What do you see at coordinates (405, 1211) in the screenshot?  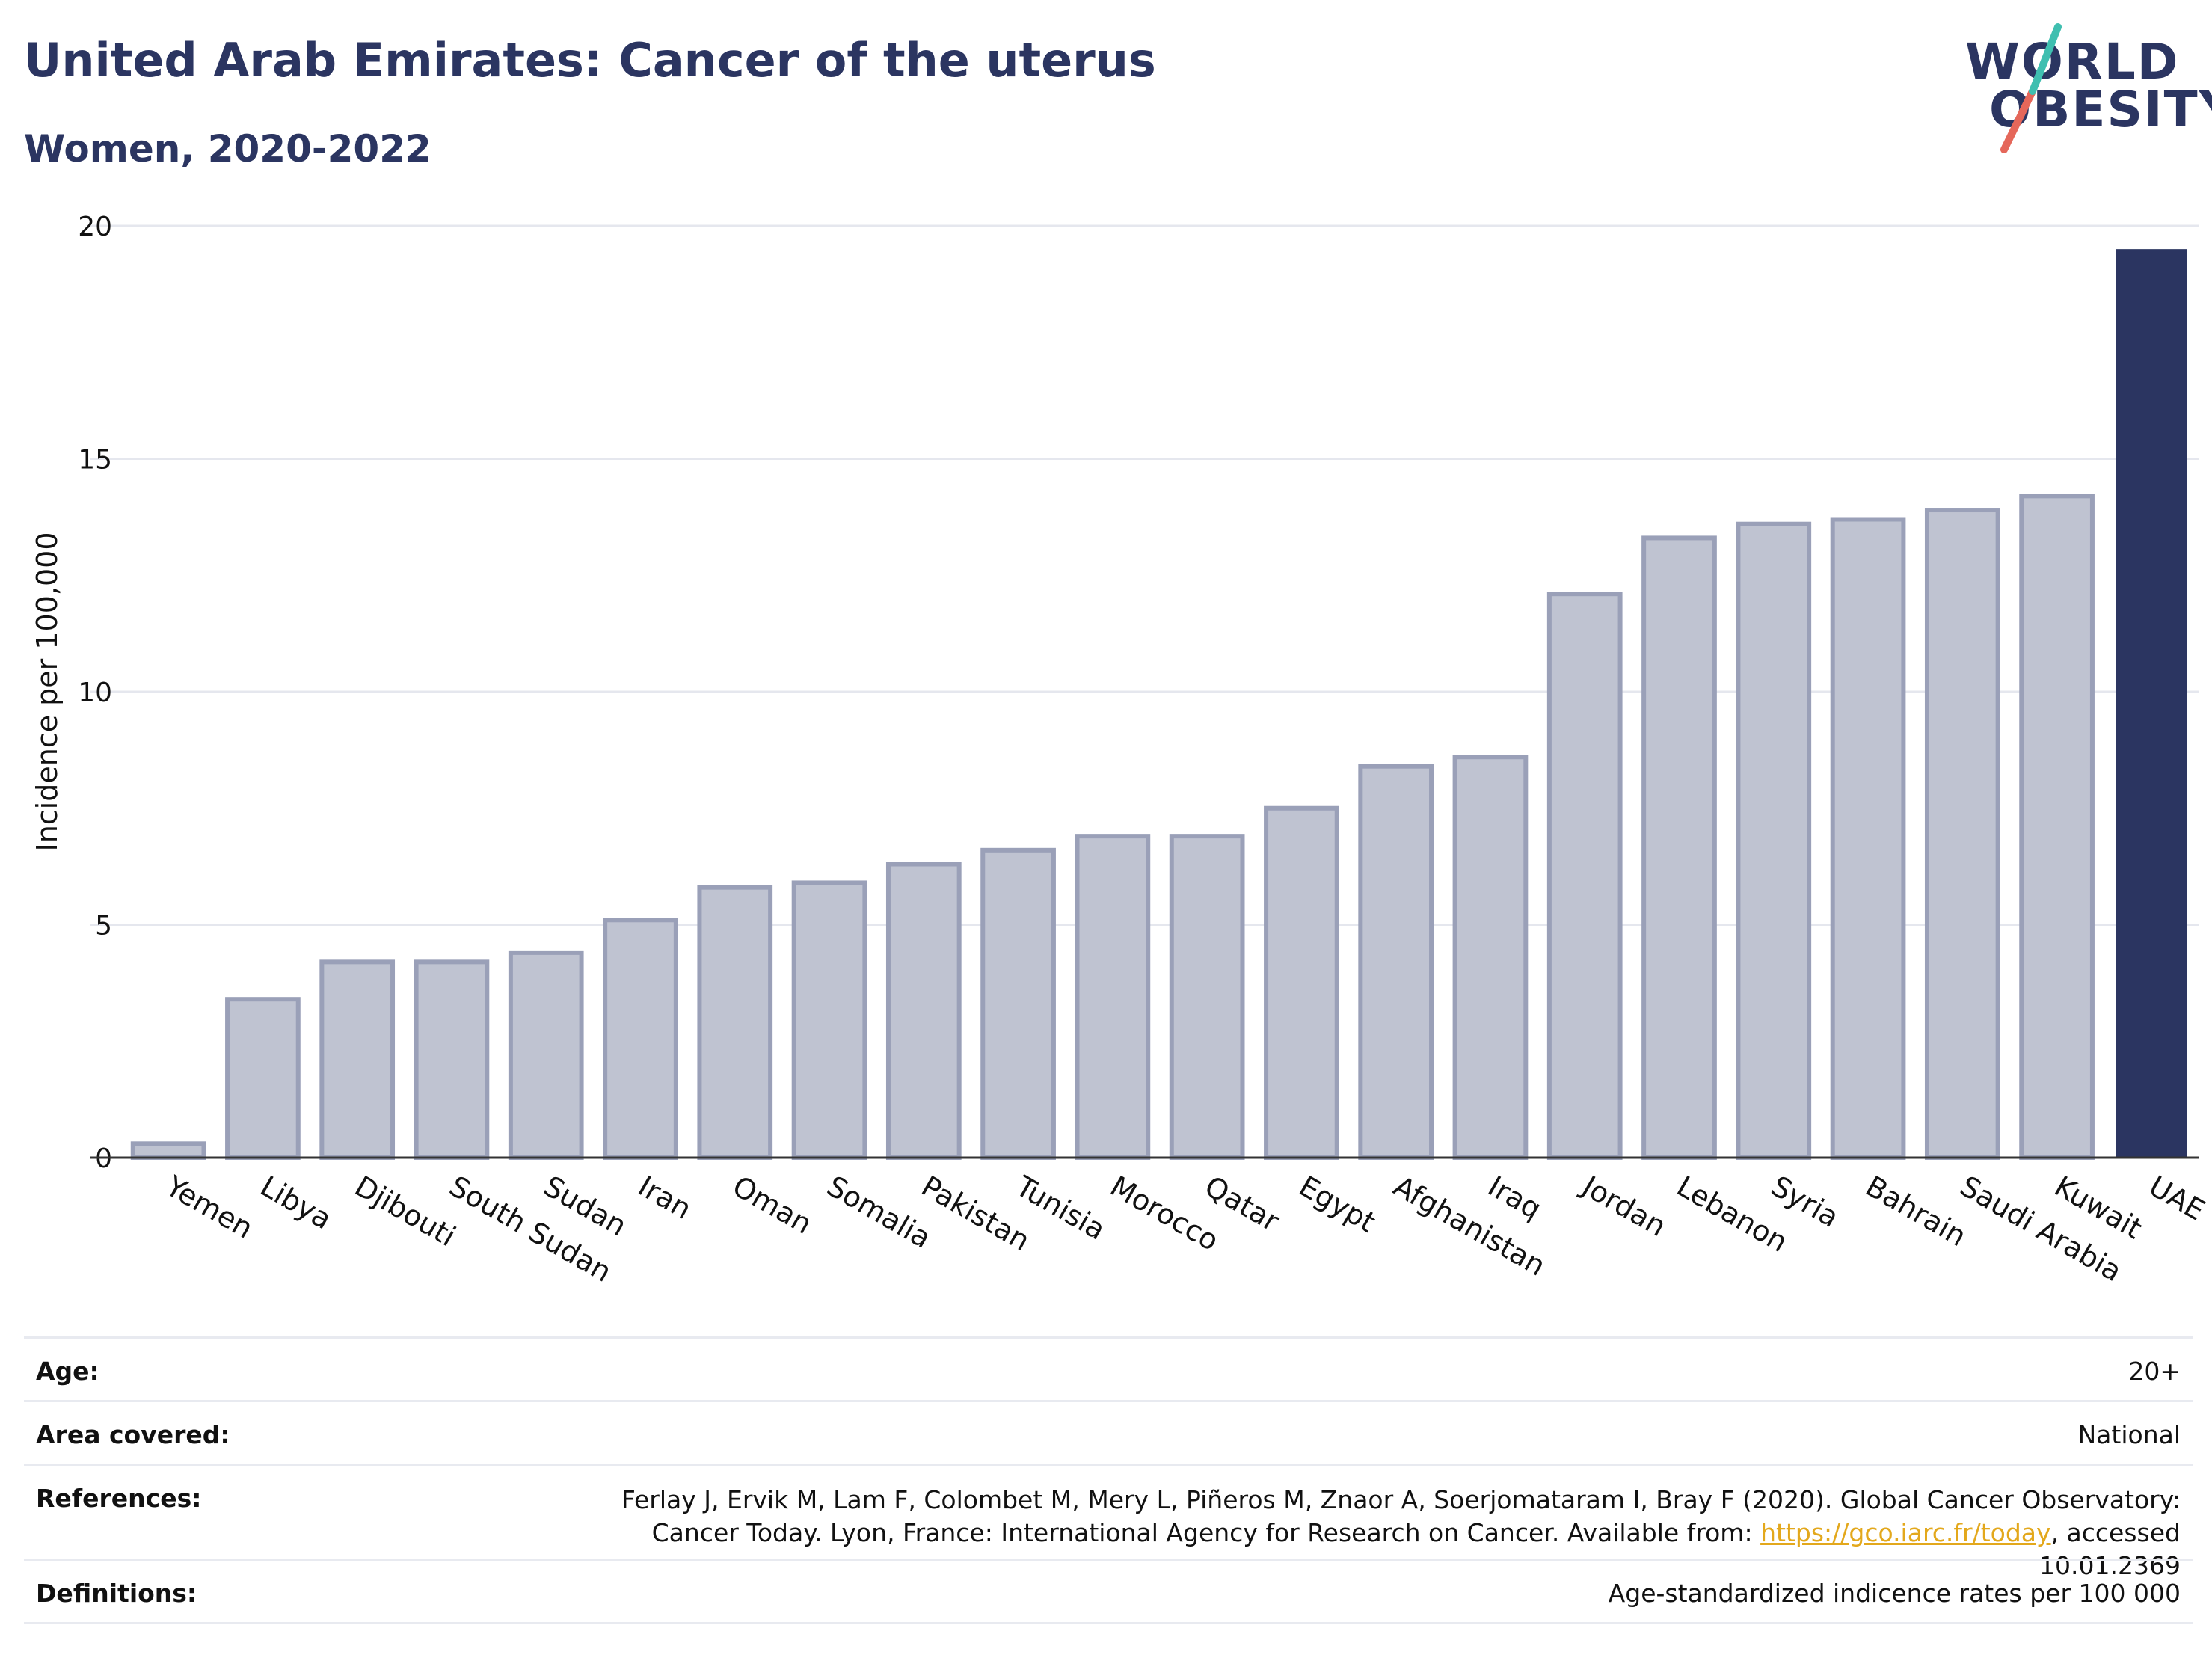 I see `x-tick-label: Djibouti` at bounding box center [405, 1211].